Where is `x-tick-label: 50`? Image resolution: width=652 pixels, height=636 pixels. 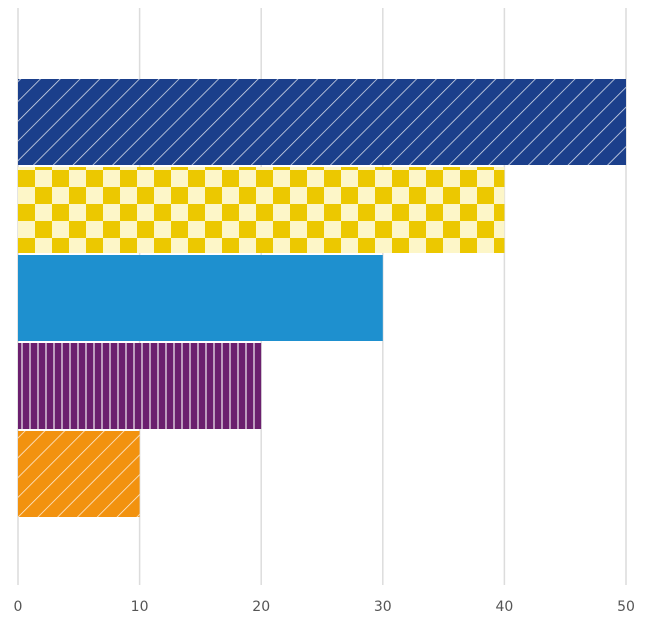 x-tick-label: 50 is located at coordinates (626, 607).